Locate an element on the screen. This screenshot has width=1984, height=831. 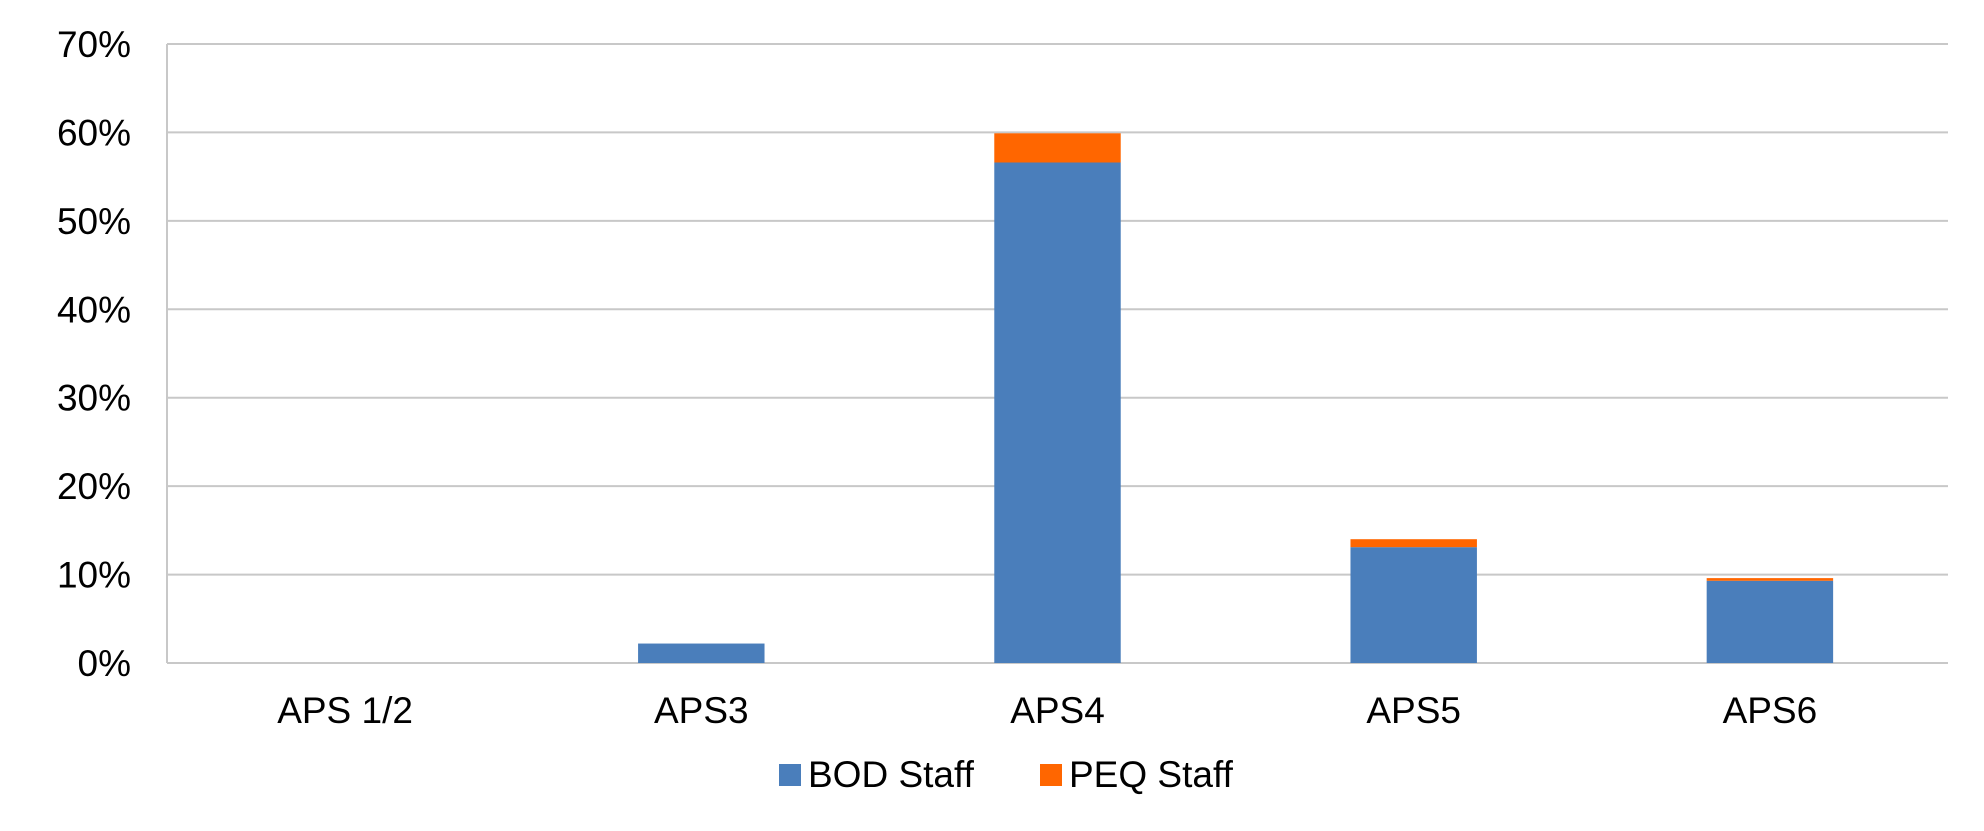
y-tick-label: 60% is located at coordinates (94, 132).